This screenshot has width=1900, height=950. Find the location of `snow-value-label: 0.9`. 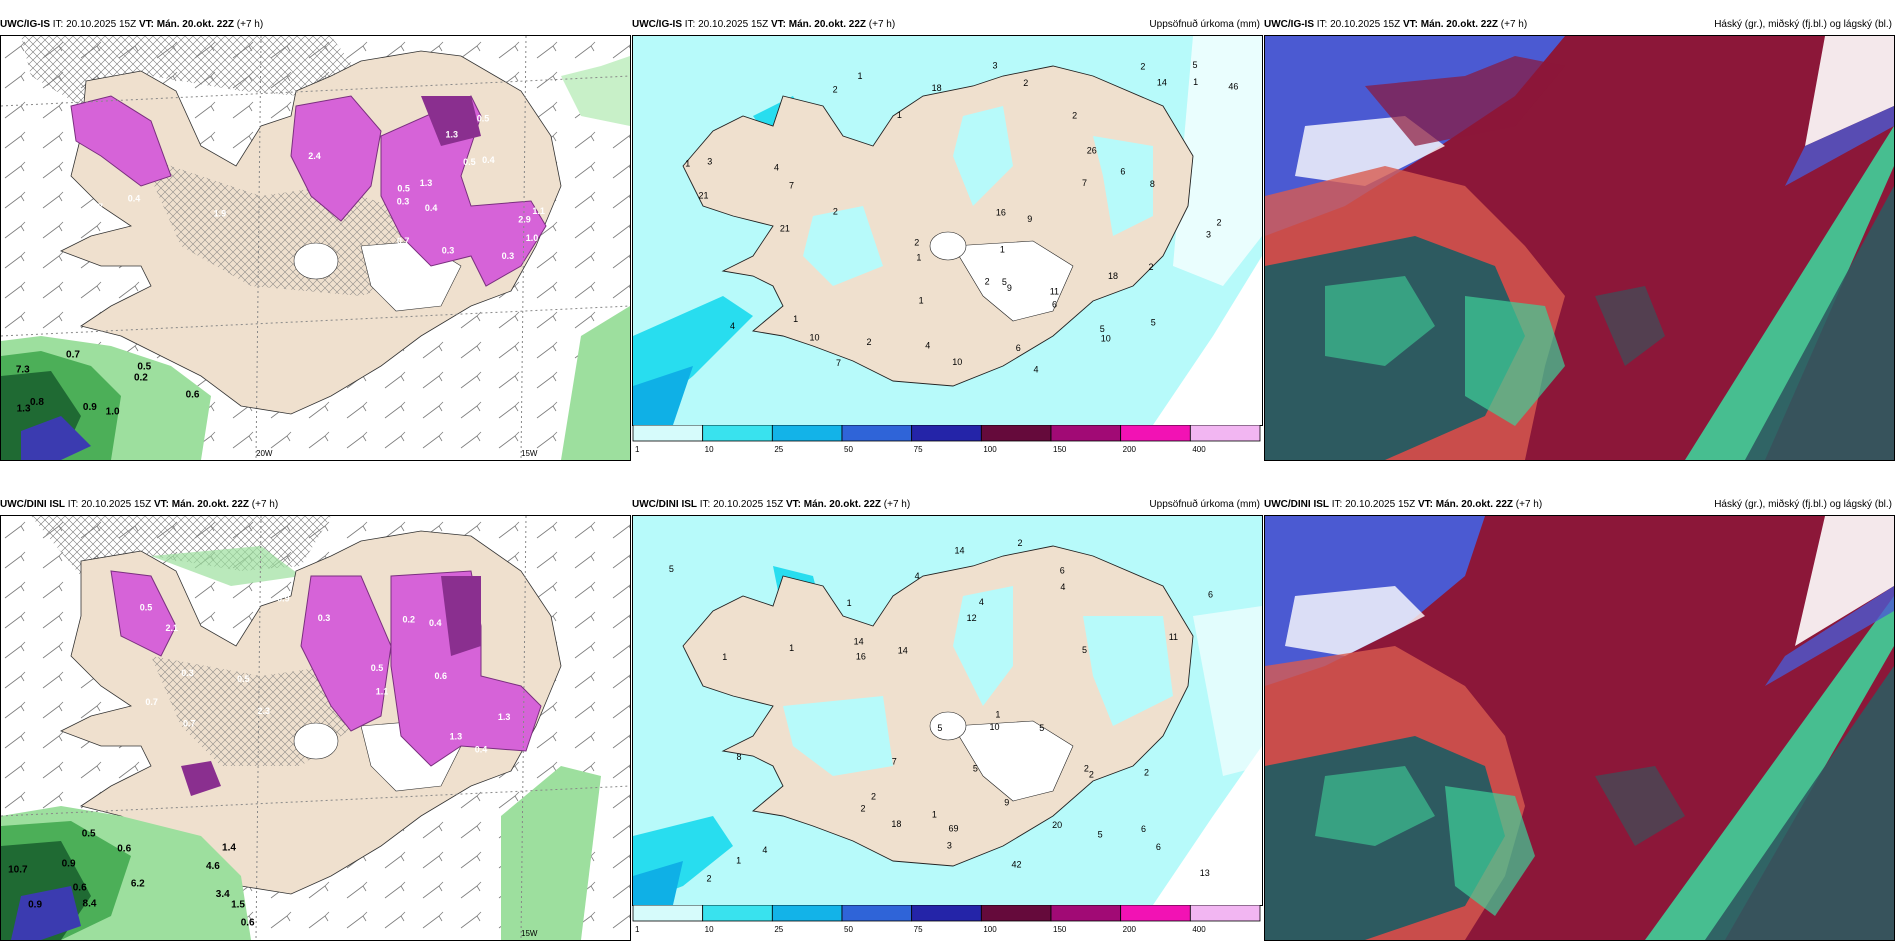

snow-value-label: 0.9 is located at coordinates (283, 599).